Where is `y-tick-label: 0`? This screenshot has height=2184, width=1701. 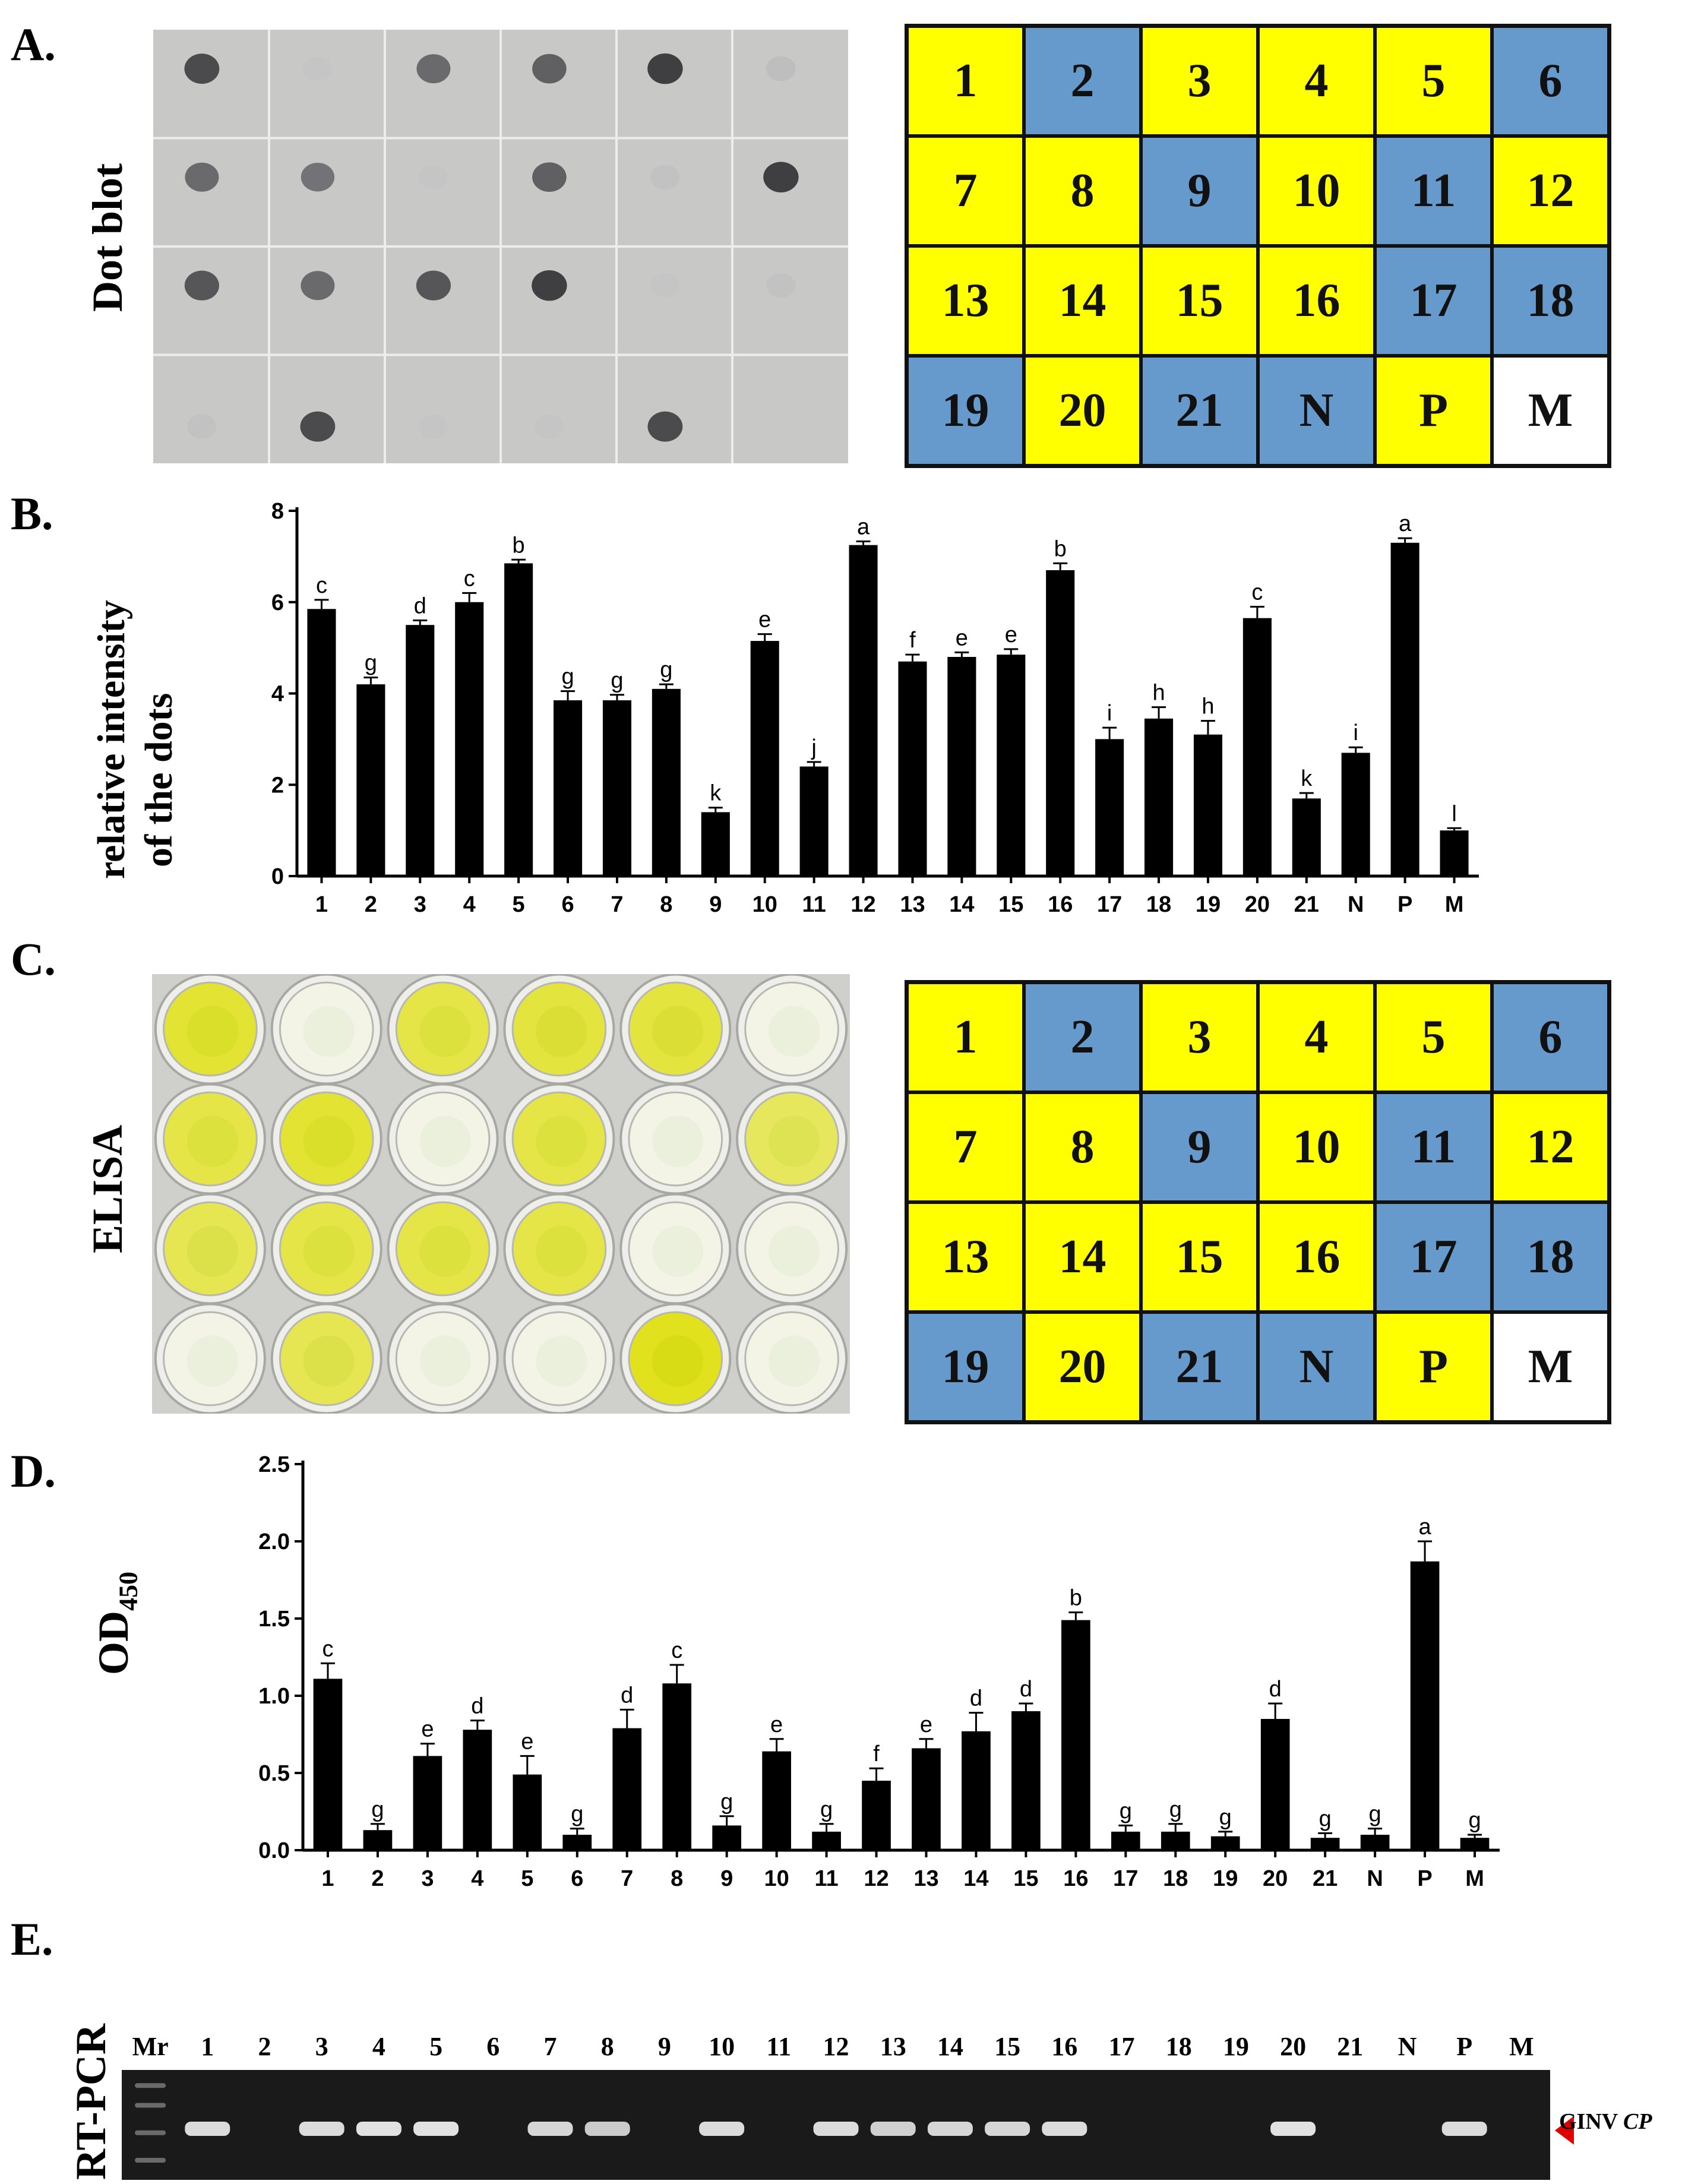 y-tick-label: 0 is located at coordinates (277, 877).